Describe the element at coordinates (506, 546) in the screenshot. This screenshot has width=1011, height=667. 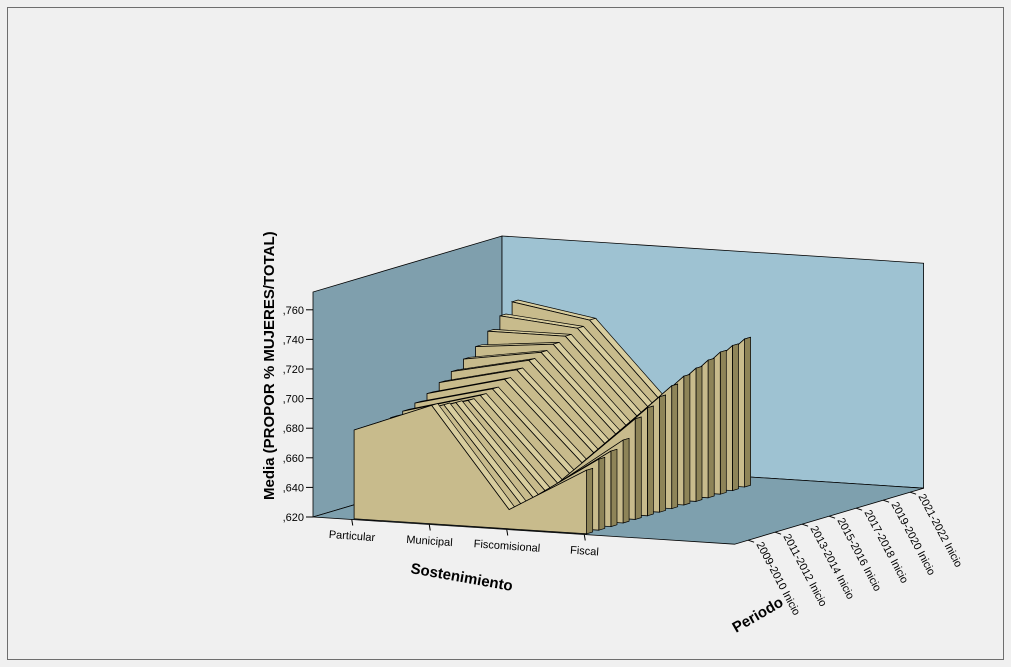
I see `x-tick-label: Fiscomisional` at that location.